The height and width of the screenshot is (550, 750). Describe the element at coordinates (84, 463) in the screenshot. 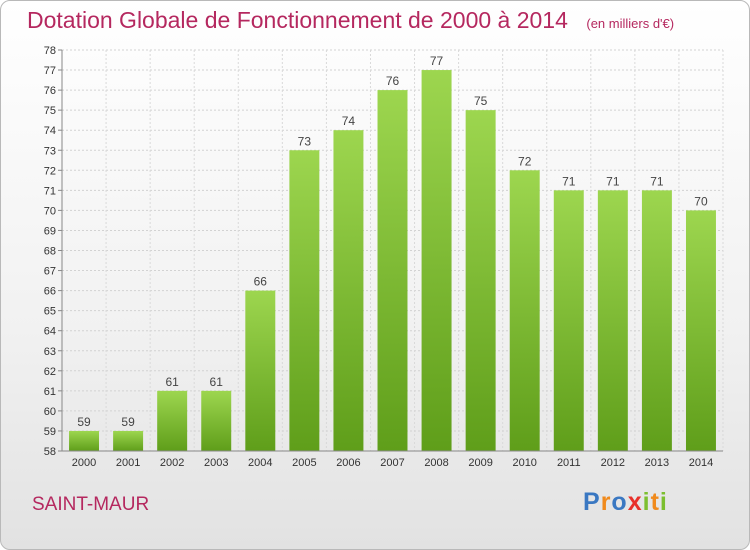

I see `x-tick-label: 2000` at that location.